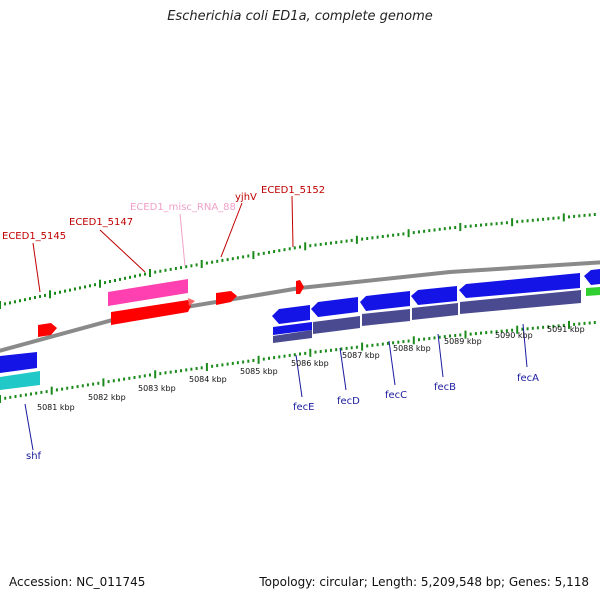 This screenshot has height=600, width=600. I want to click on feature-yjhv-red, so click(151, 312).